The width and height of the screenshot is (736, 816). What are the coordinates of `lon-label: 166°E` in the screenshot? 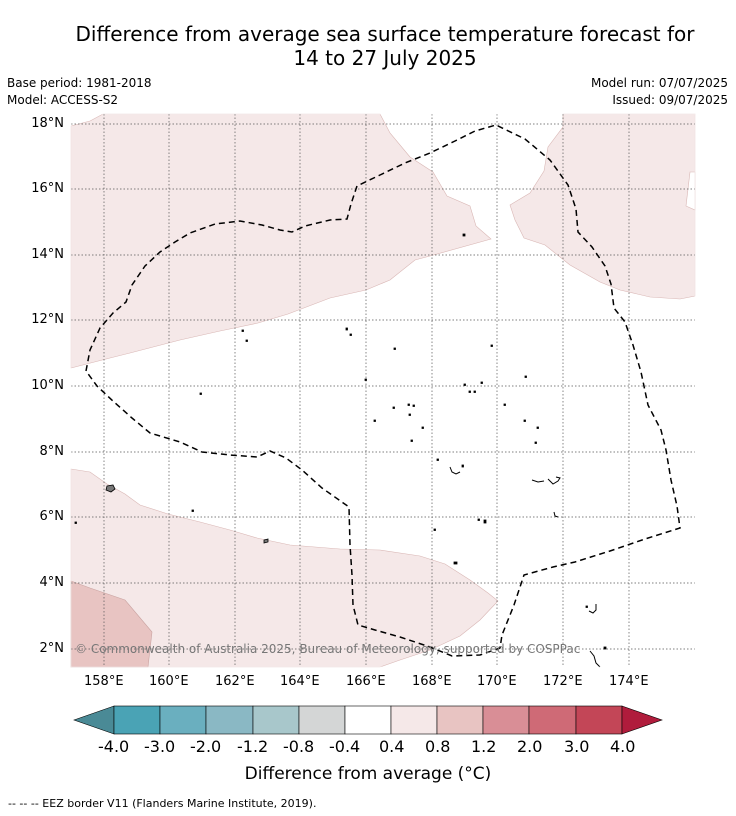 It's located at (366, 681).